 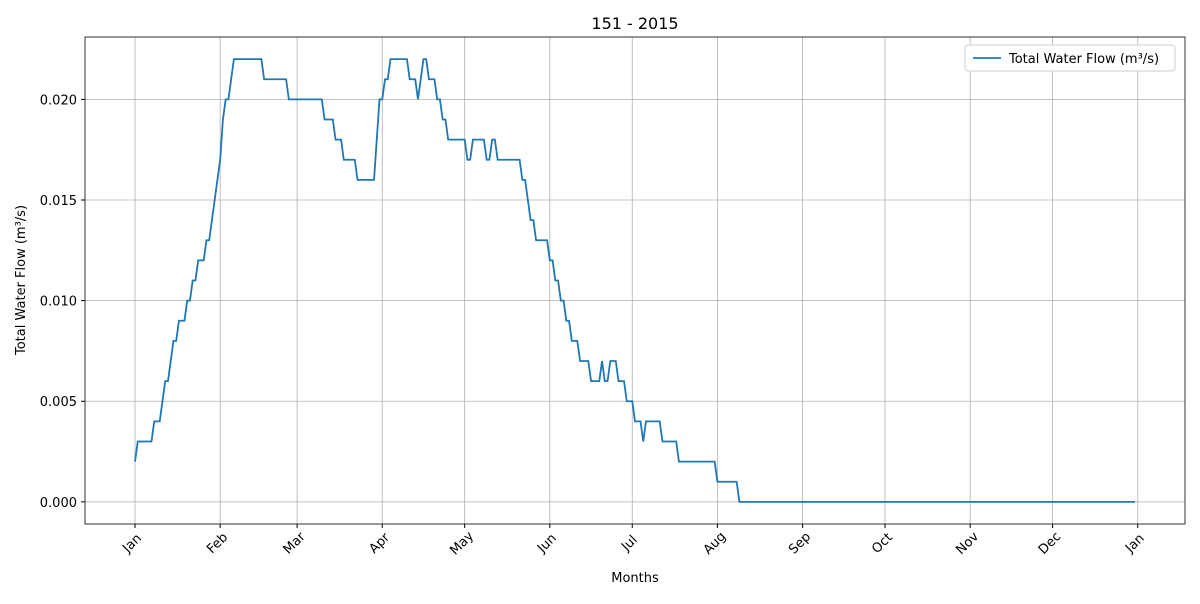 What do you see at coordinates (58, 402) in the screenshot?
I see `y-tick-label: 0.005` at bounding box center [58, 402].